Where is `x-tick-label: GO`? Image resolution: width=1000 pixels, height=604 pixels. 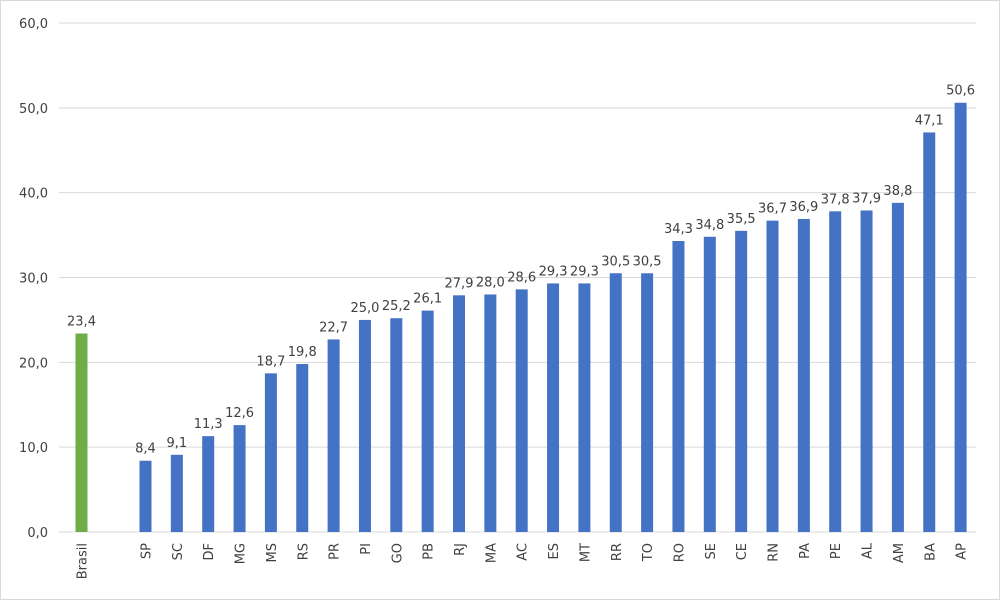
x-tick-label: GO is located at coordinates (397, 553).